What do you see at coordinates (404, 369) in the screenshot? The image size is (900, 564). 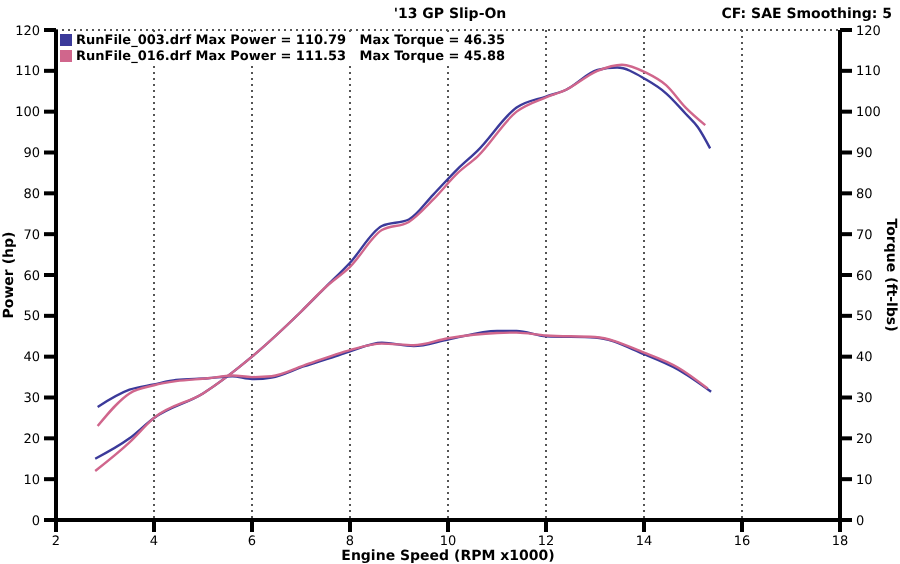 I see `line-series` at bounding box center [404, 369].